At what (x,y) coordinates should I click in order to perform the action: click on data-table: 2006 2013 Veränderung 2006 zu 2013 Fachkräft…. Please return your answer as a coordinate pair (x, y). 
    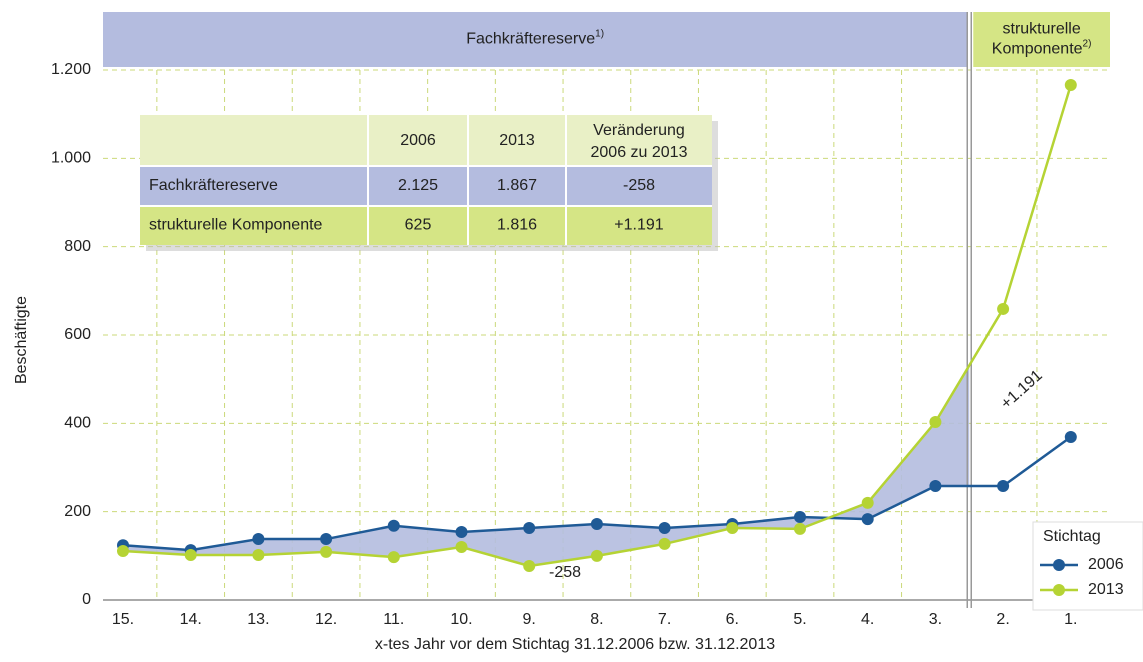
    Looking at the image, I should click on (429, 183).